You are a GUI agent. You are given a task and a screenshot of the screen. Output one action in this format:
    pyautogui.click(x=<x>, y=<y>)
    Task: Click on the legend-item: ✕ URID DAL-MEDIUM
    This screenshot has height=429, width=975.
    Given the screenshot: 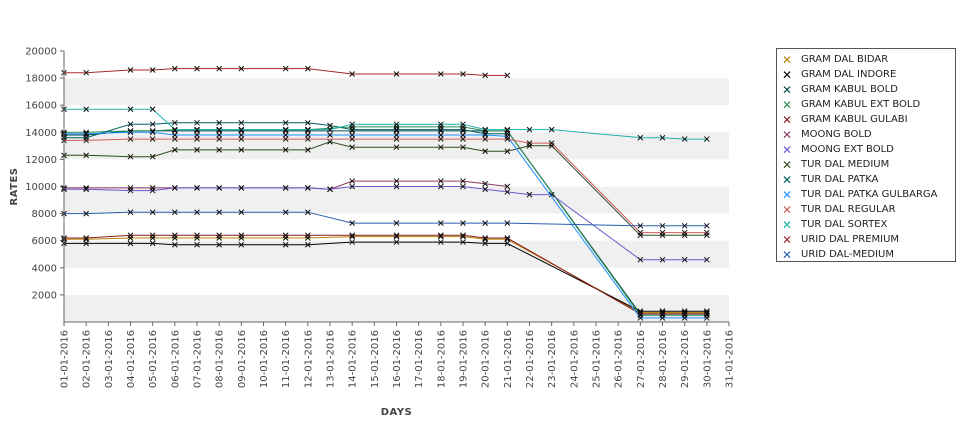 What is the action you would take?
    pyautogui.click(x=837, y=254)
    